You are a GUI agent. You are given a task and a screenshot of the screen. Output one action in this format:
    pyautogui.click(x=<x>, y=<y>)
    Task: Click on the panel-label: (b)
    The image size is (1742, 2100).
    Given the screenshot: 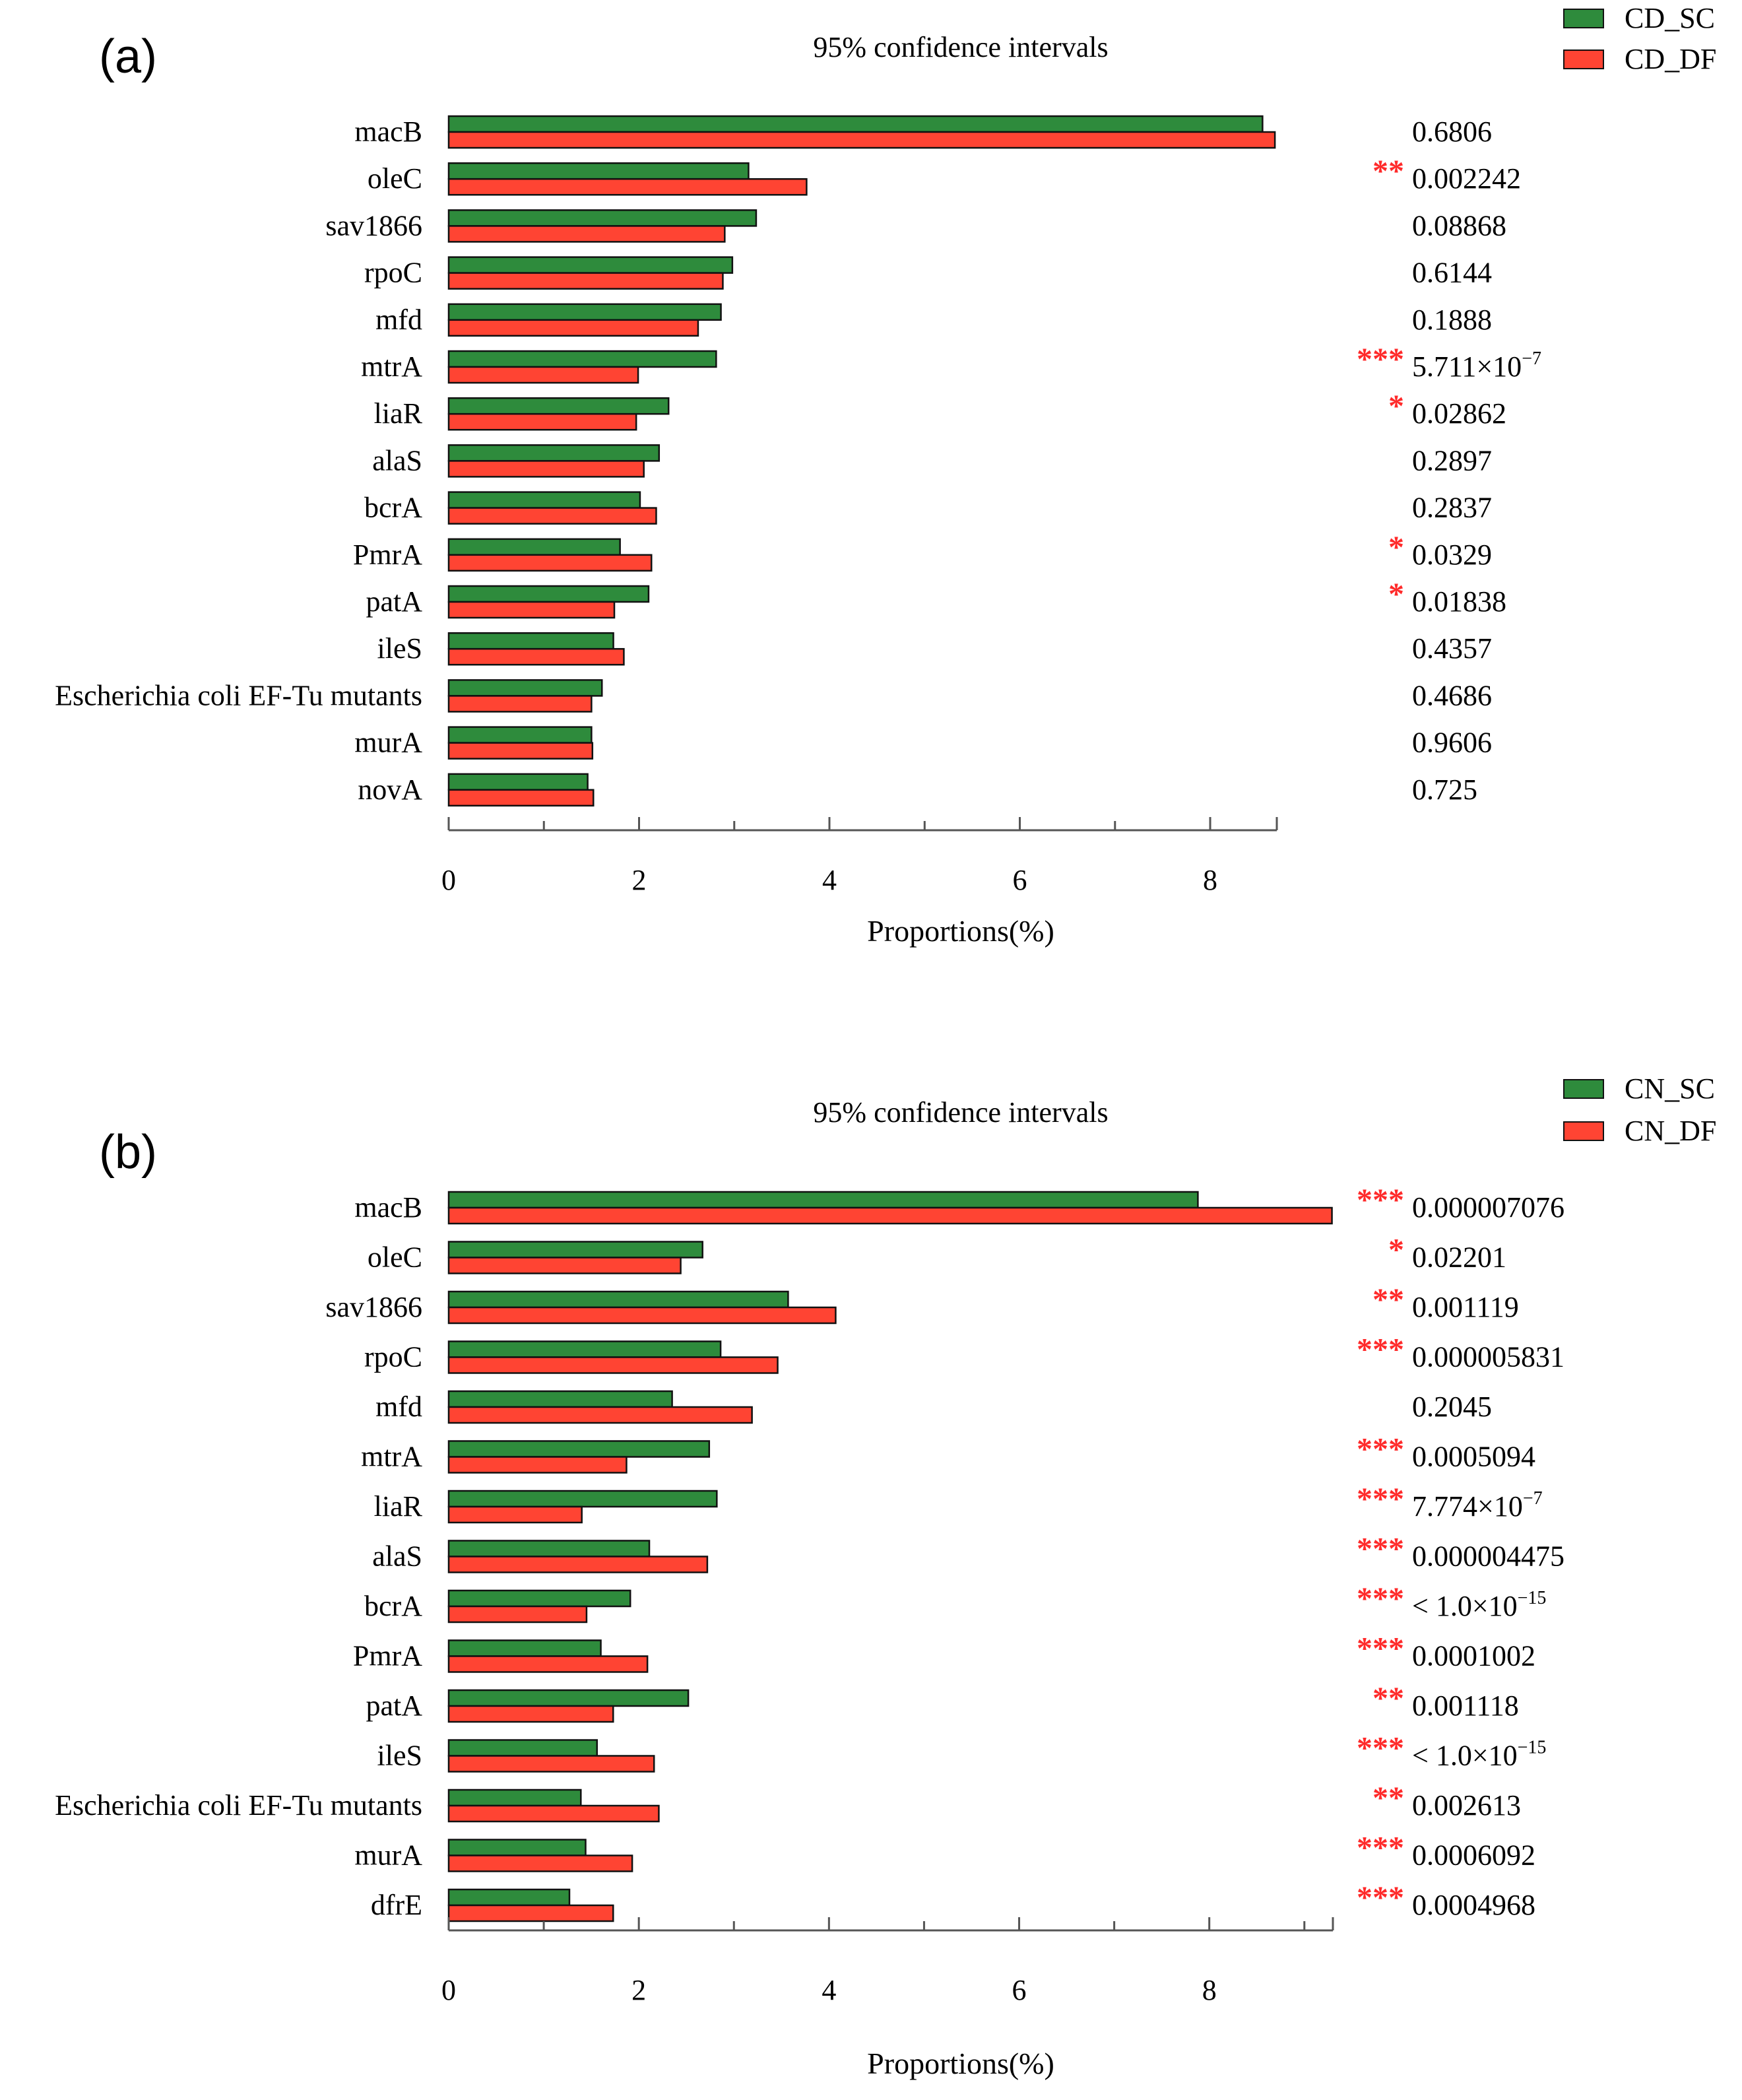 What is the action you would take?
    pyautogui.click(x=128, y=1152)
    